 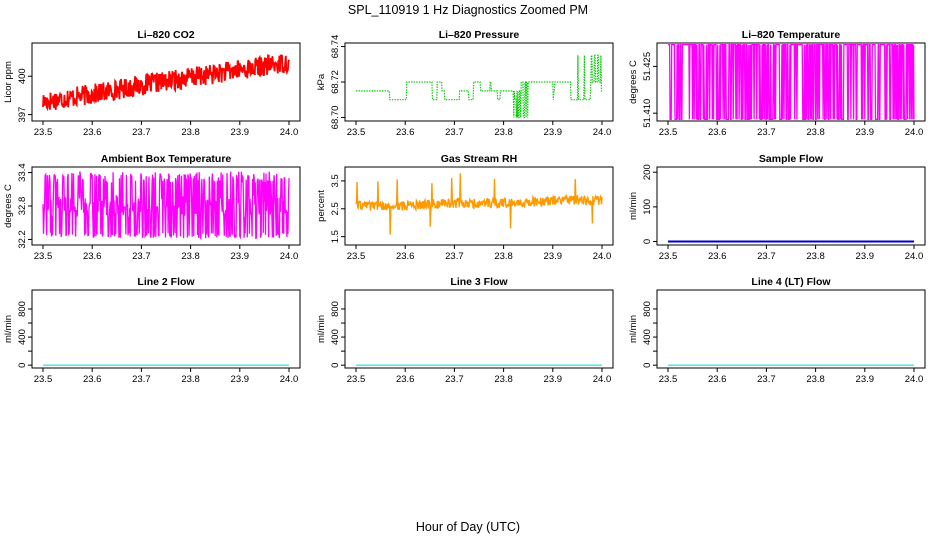 What do you see at coordinates (22, 337) in the screenshot?
I see `panel-line-2-flow-y-tick-label: 400` at bounding box center [22, 337].